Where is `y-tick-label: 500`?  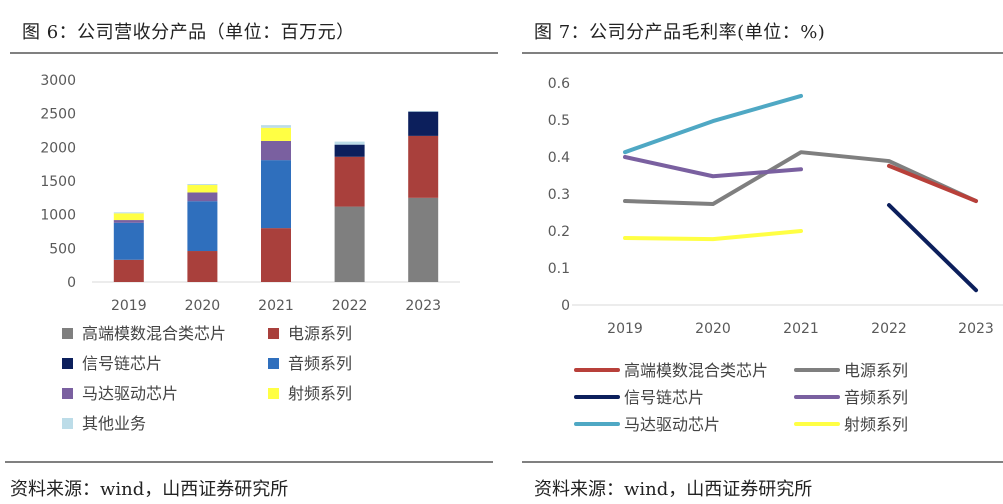 y-tick-label: 500 is located at coordinates (62, 249).